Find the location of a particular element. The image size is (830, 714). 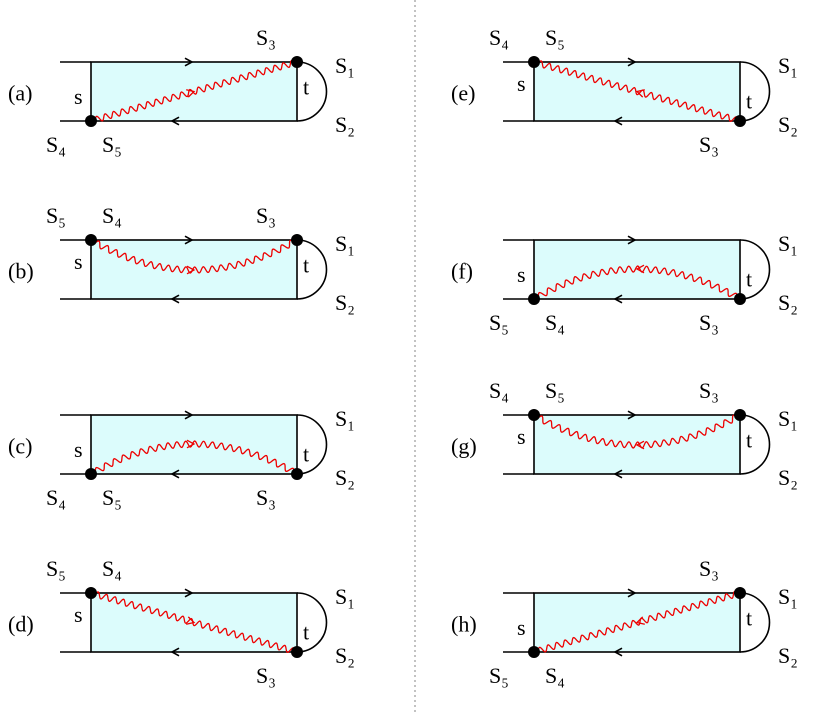

panel-label: (h) is located at coordinates (464, 624).